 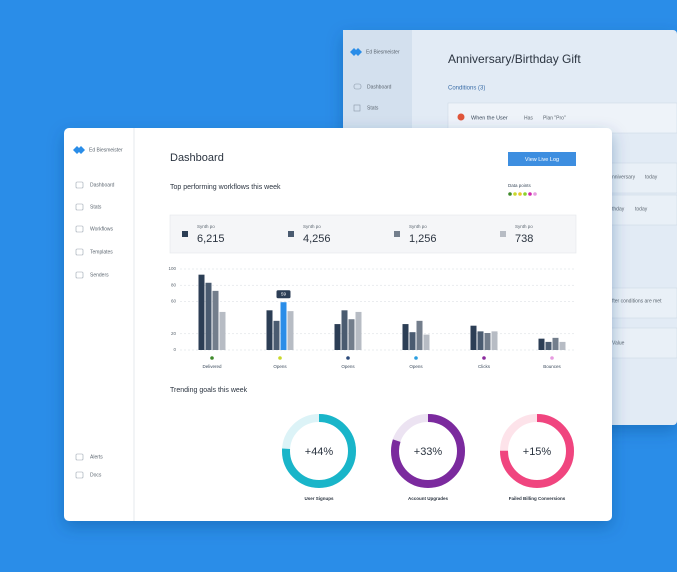 I want to click on nav-item: Workflows, so click(x=101, y=229).